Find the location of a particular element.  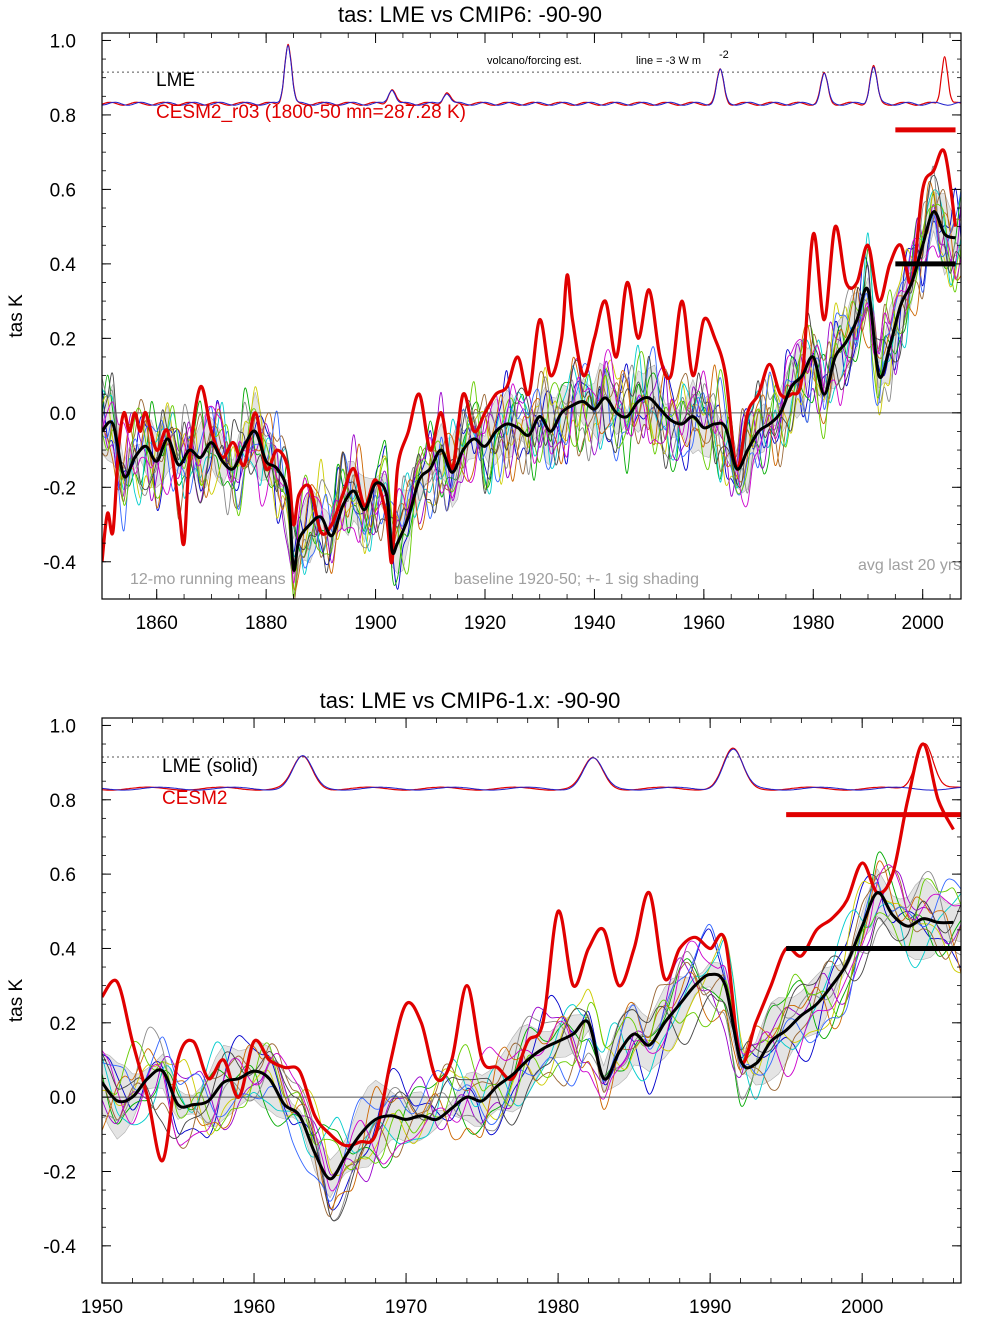

legend-entry: CESM2 is located at coordinates (194, 798).